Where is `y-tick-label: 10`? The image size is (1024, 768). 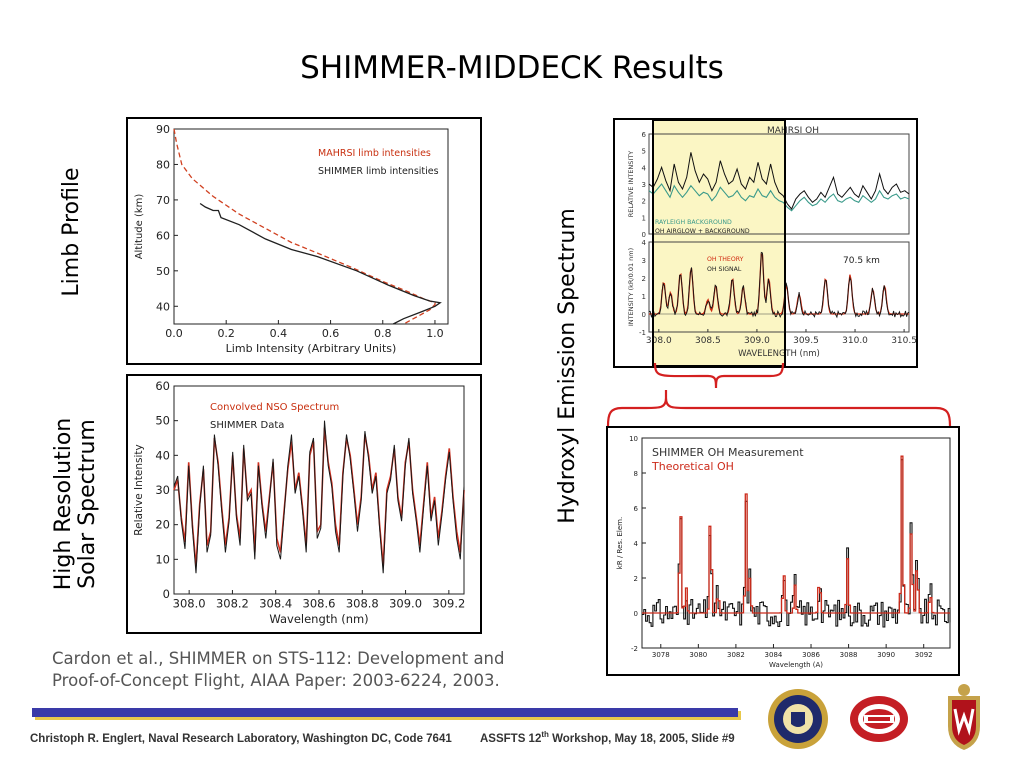 y-tick-label: 10 is located at coordinates (162, 559).